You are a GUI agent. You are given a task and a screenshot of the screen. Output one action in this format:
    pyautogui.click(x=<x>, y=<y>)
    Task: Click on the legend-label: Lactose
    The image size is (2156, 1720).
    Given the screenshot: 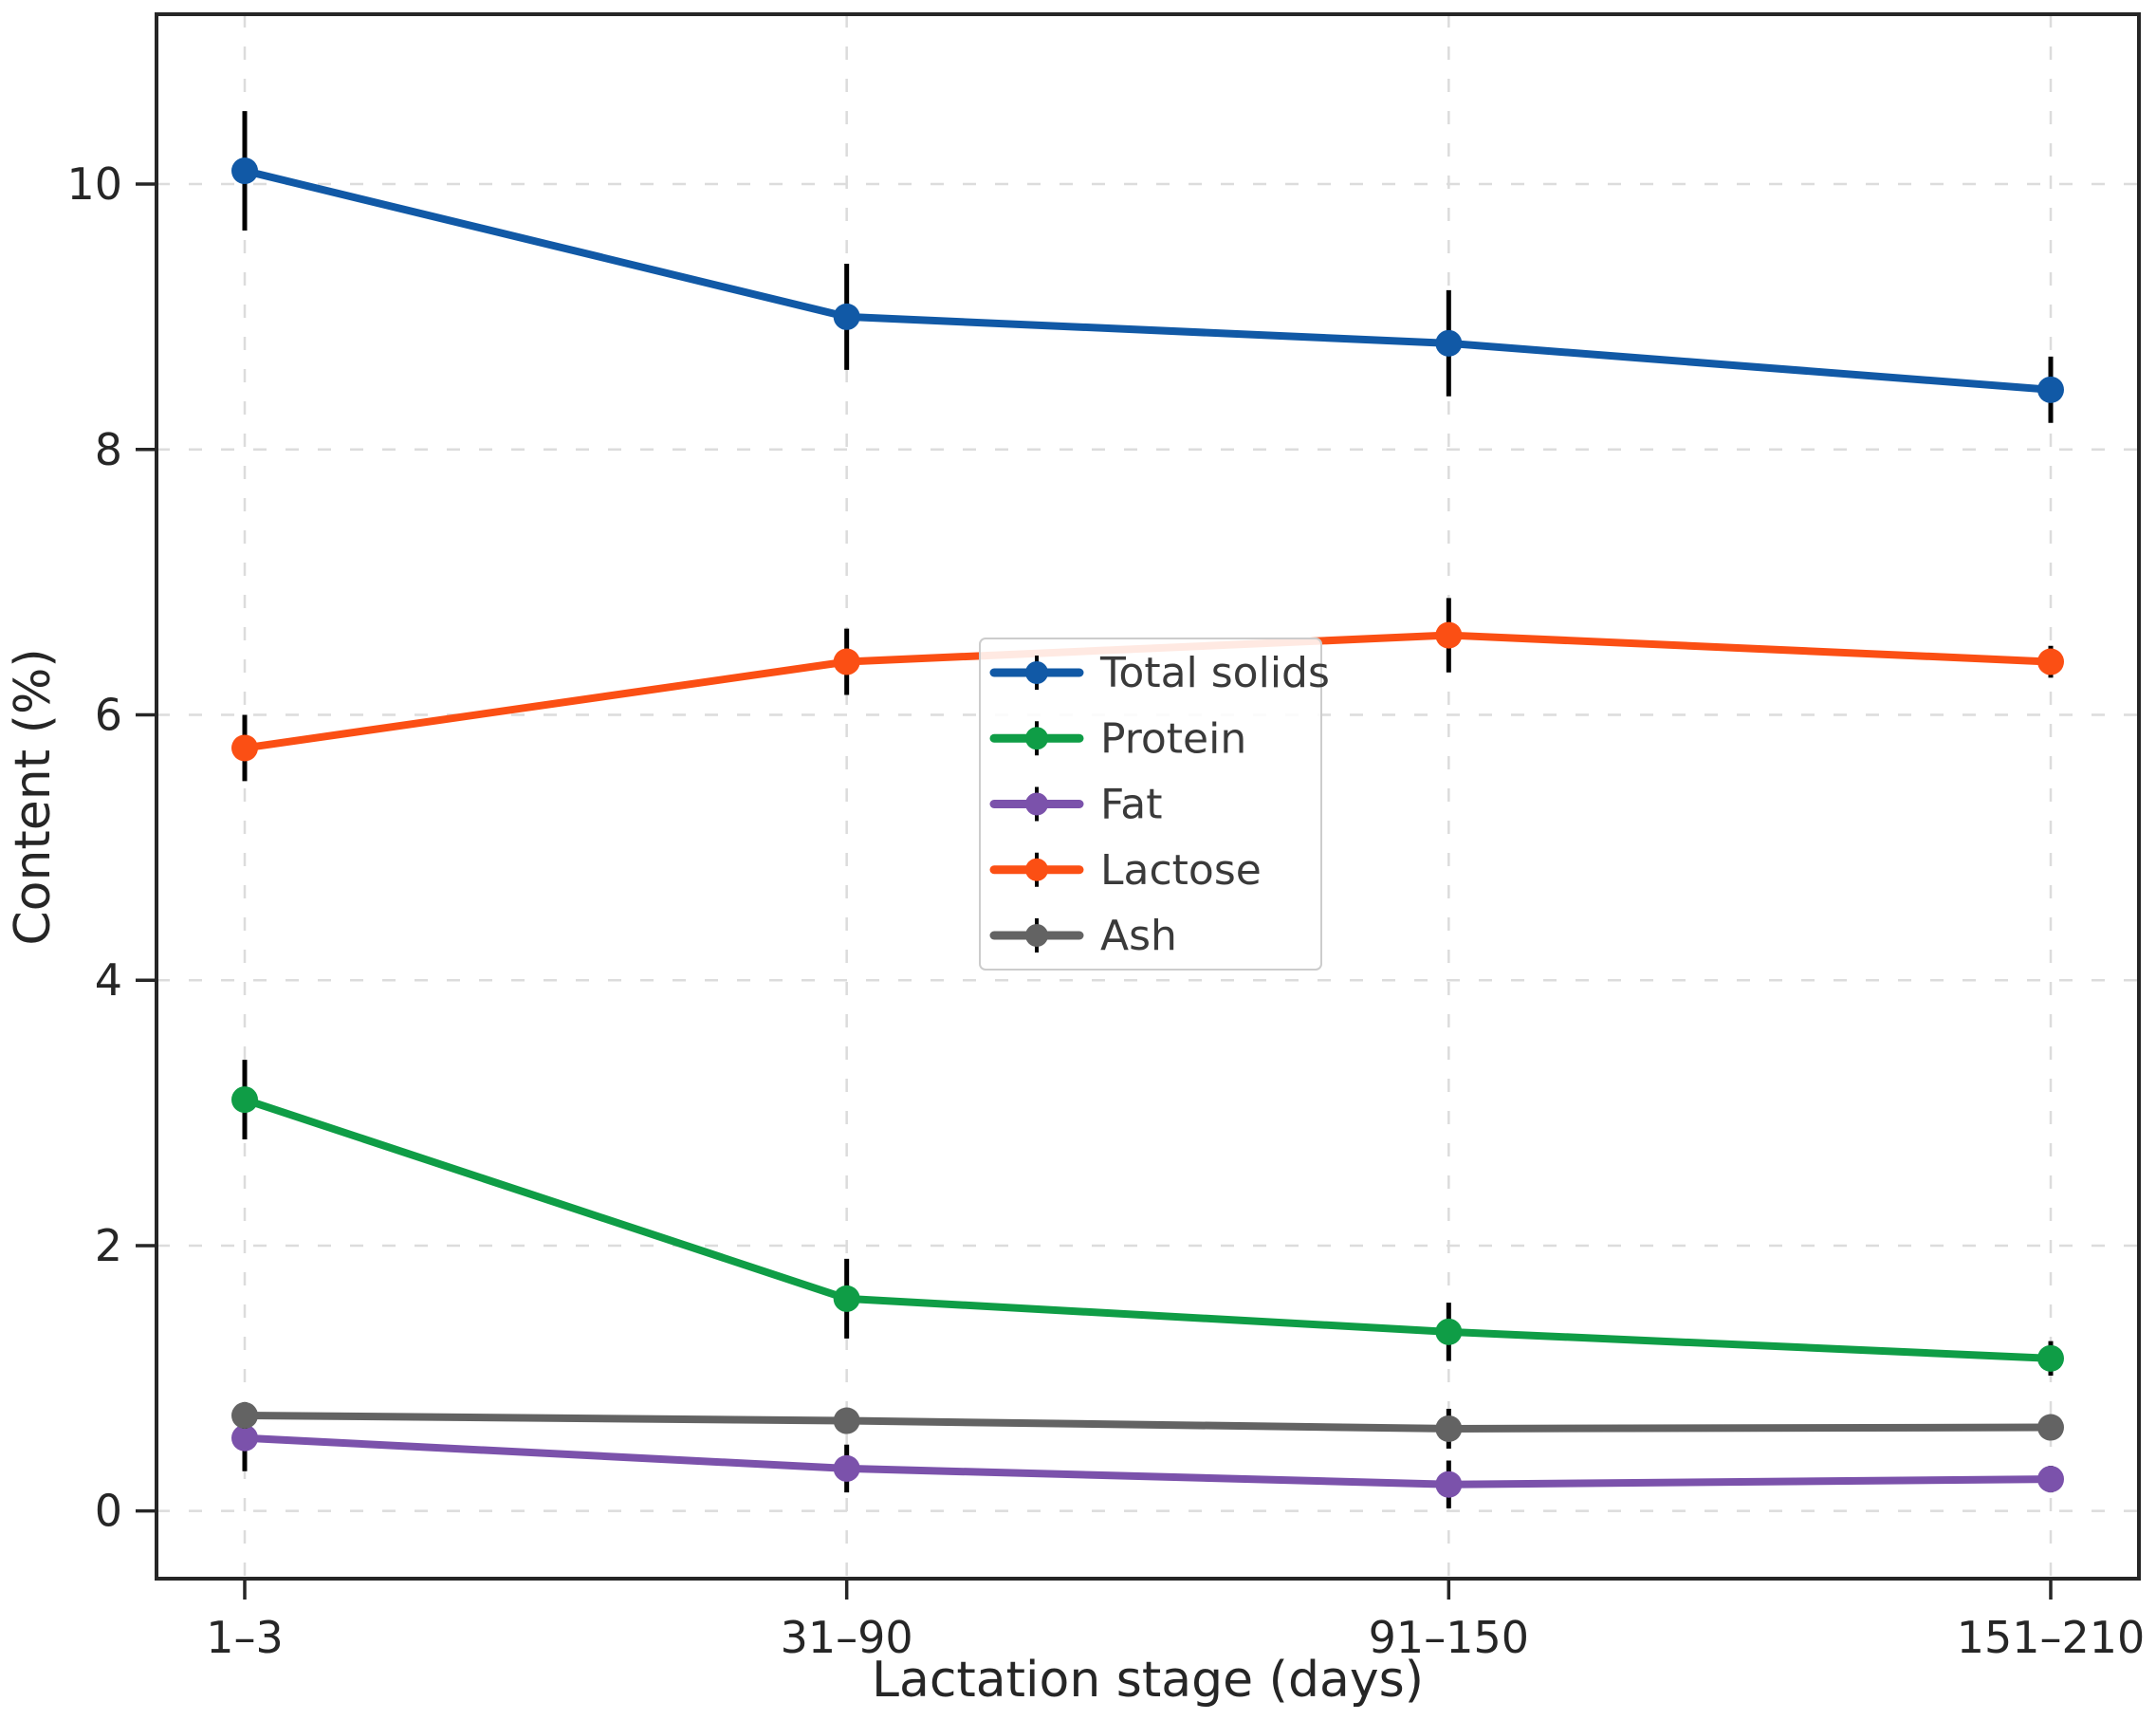 What is the action you would take?
    pyautogui.click(x=1181, y=870)
    